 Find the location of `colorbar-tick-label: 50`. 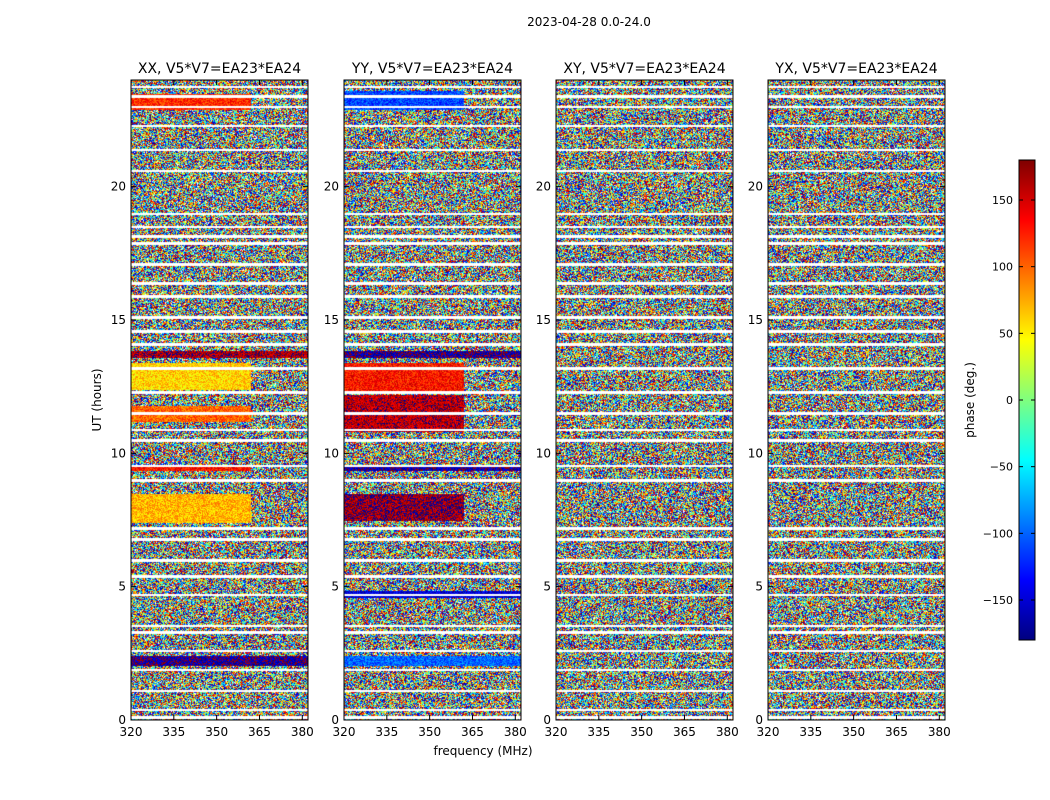

colorbar-tick-label: 50 is located at coordinates (1006, 333).